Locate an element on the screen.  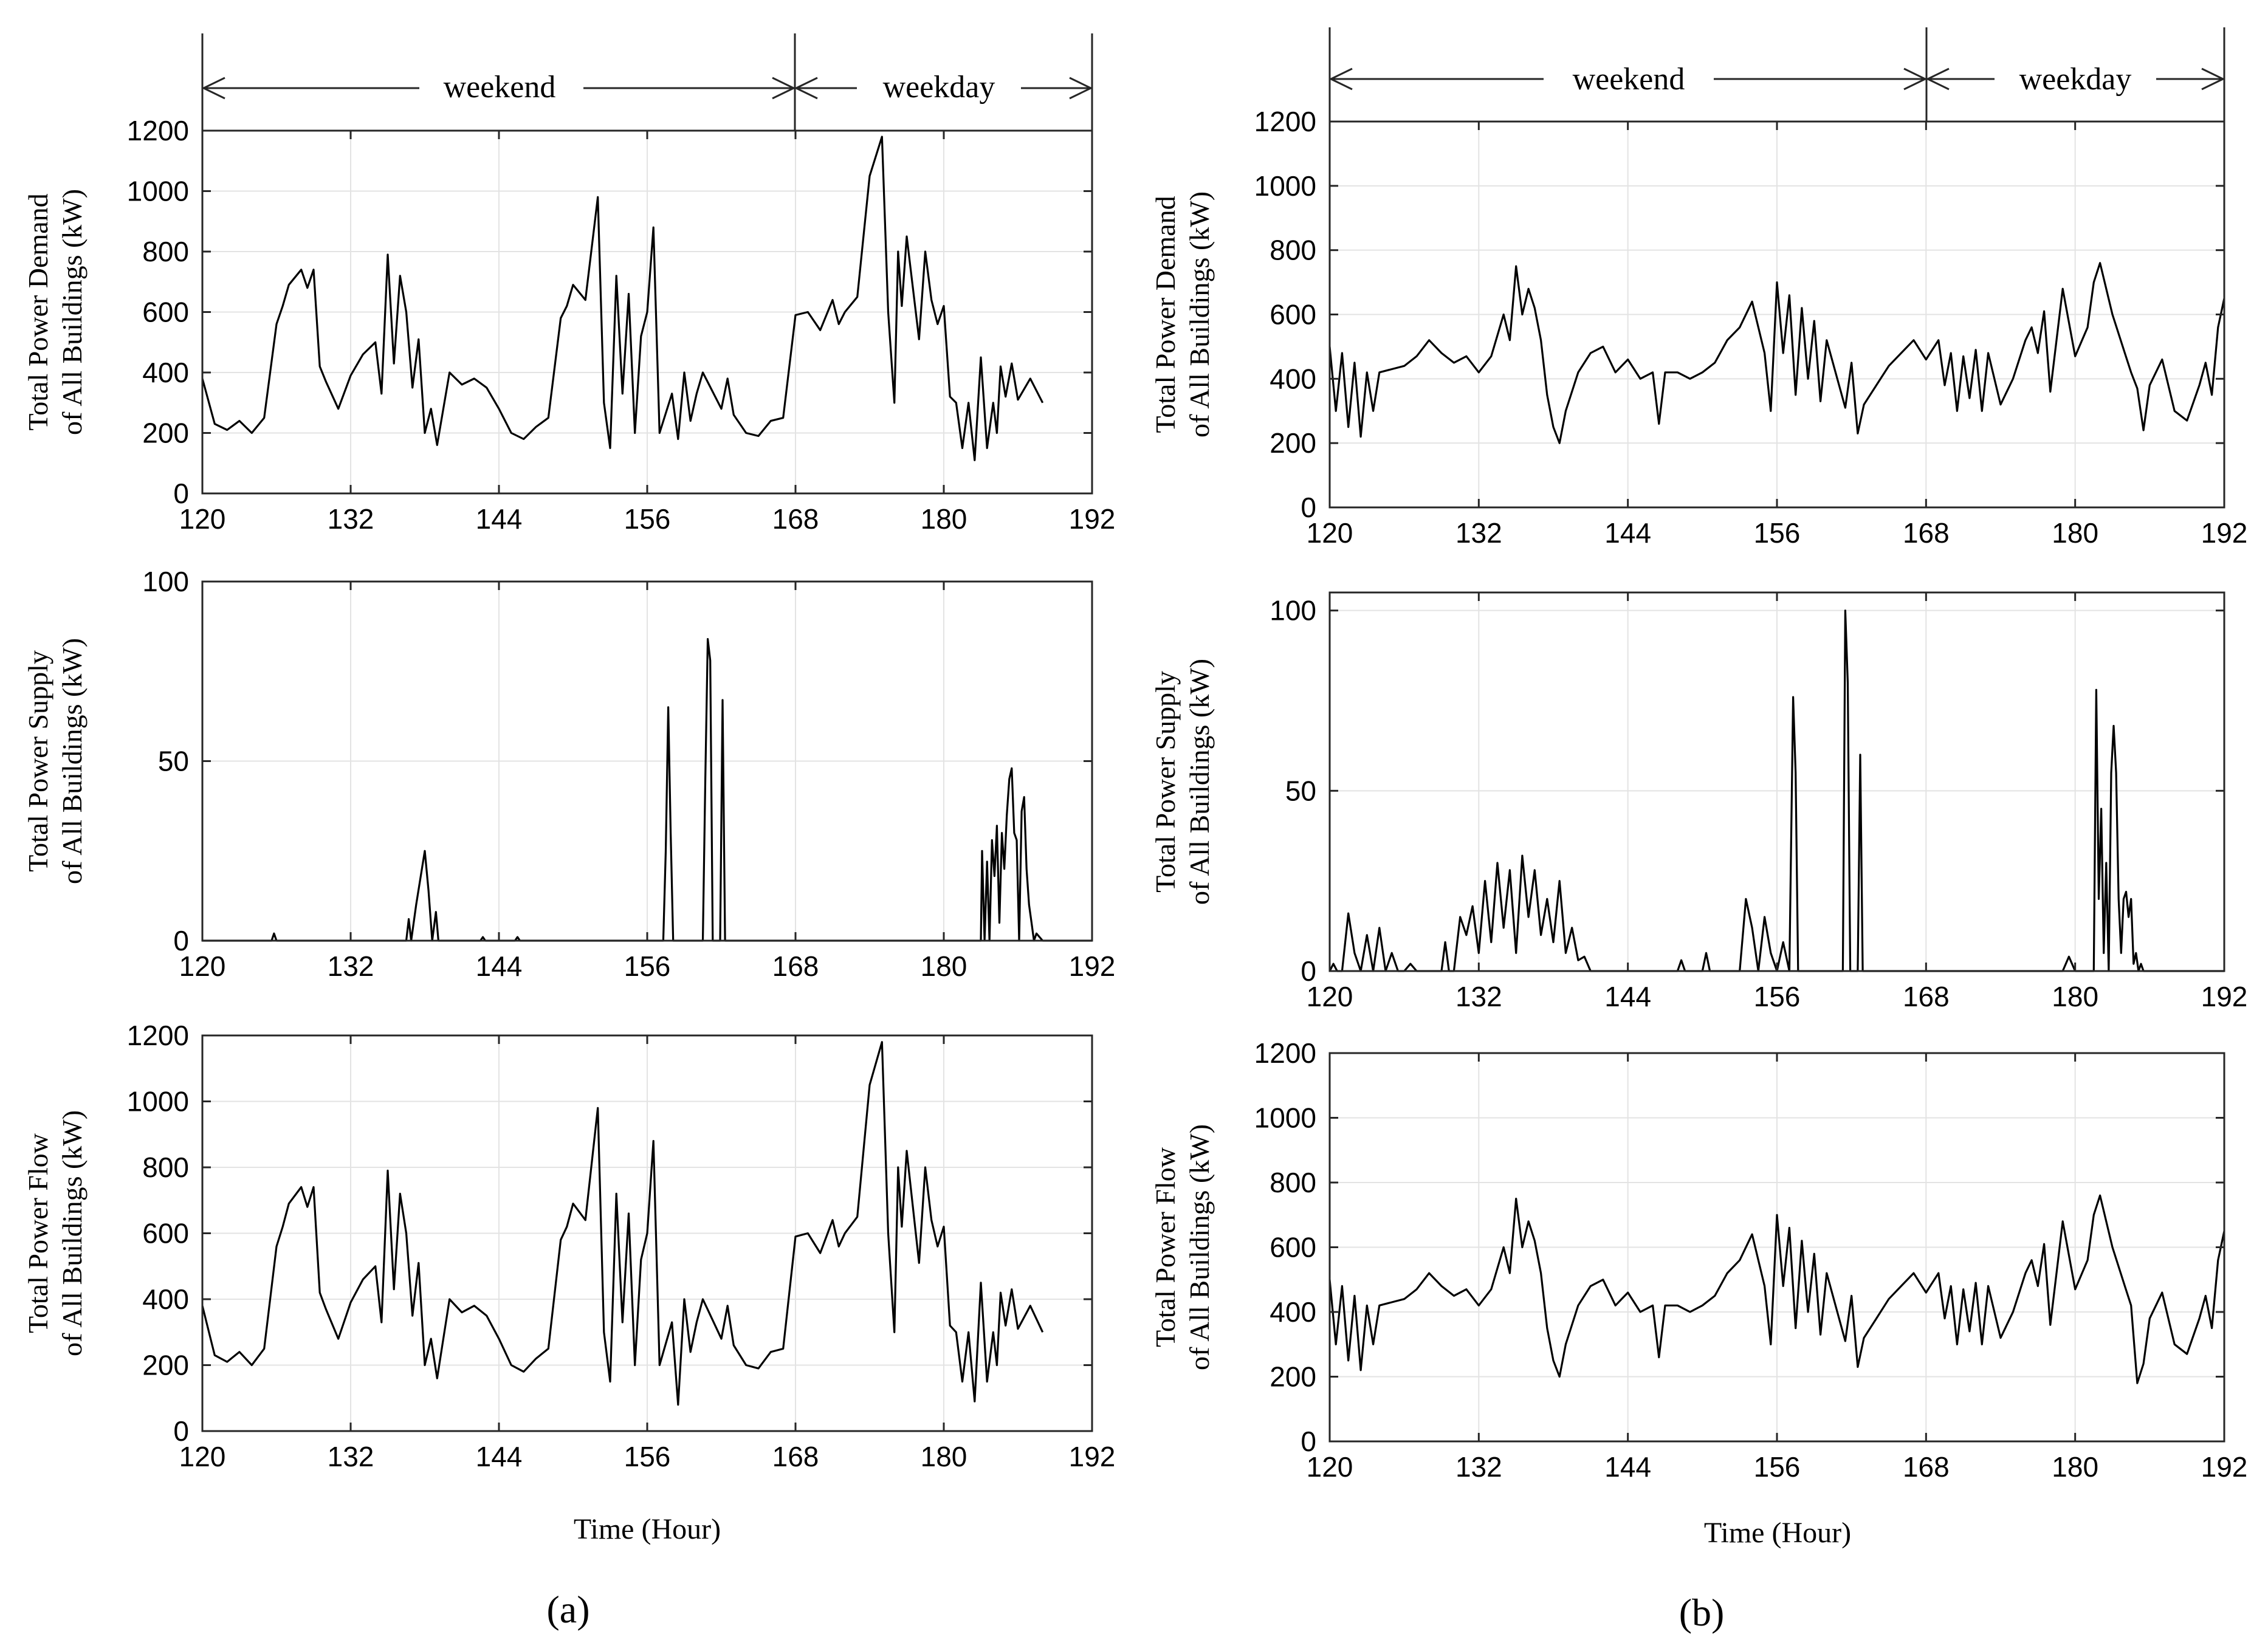
weekday-arrowhead-b-left is located at coordinates (1937, 79).